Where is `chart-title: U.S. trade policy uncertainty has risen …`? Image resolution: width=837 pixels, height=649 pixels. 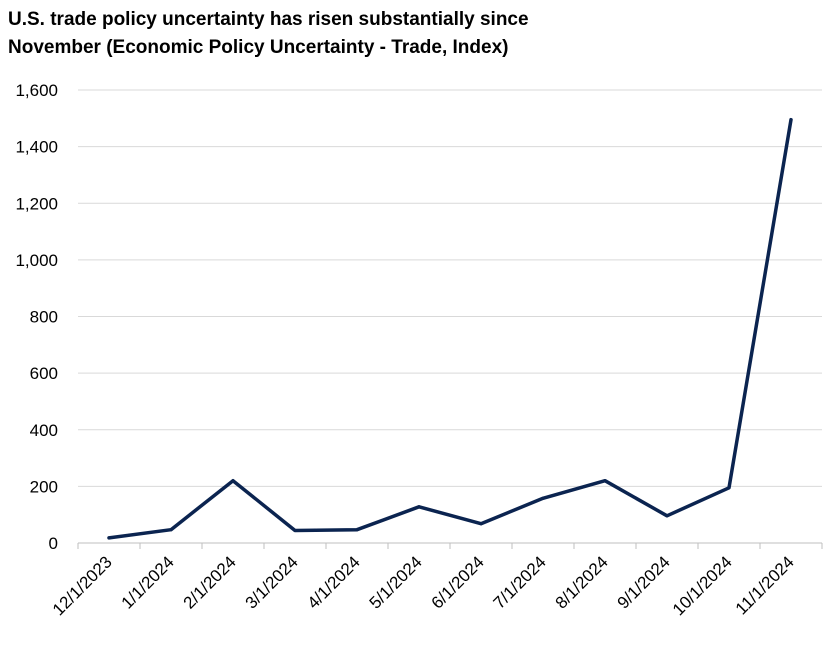
chart-title: U.S. trade policy uncertainty has risen … is located at coordinates (418, 34).